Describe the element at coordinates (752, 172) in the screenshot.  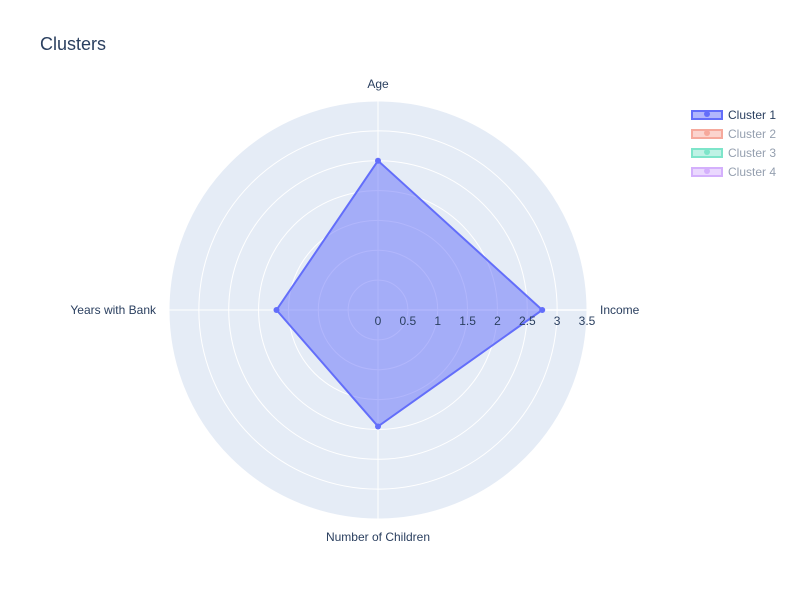
I see `legend-label: Cluster 4` at that location.